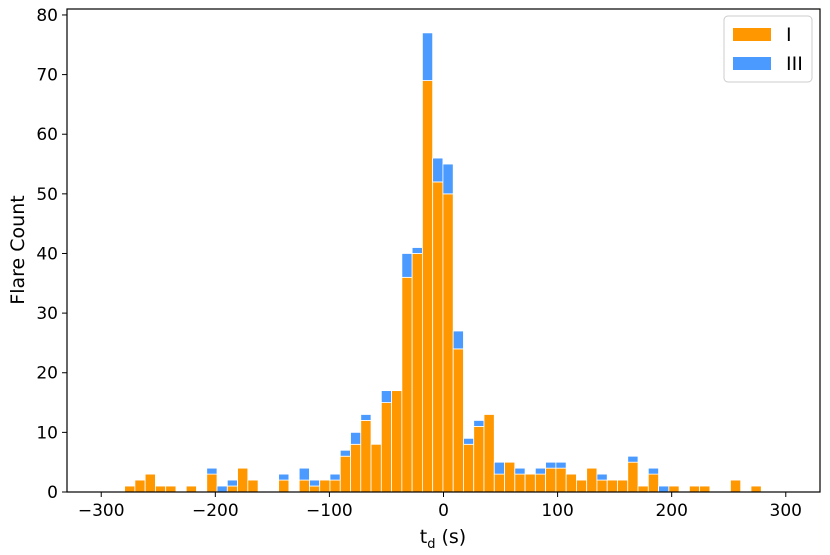 The image size is (830, 555). I want to click on y-tick-label: 10, so click(47, 433).